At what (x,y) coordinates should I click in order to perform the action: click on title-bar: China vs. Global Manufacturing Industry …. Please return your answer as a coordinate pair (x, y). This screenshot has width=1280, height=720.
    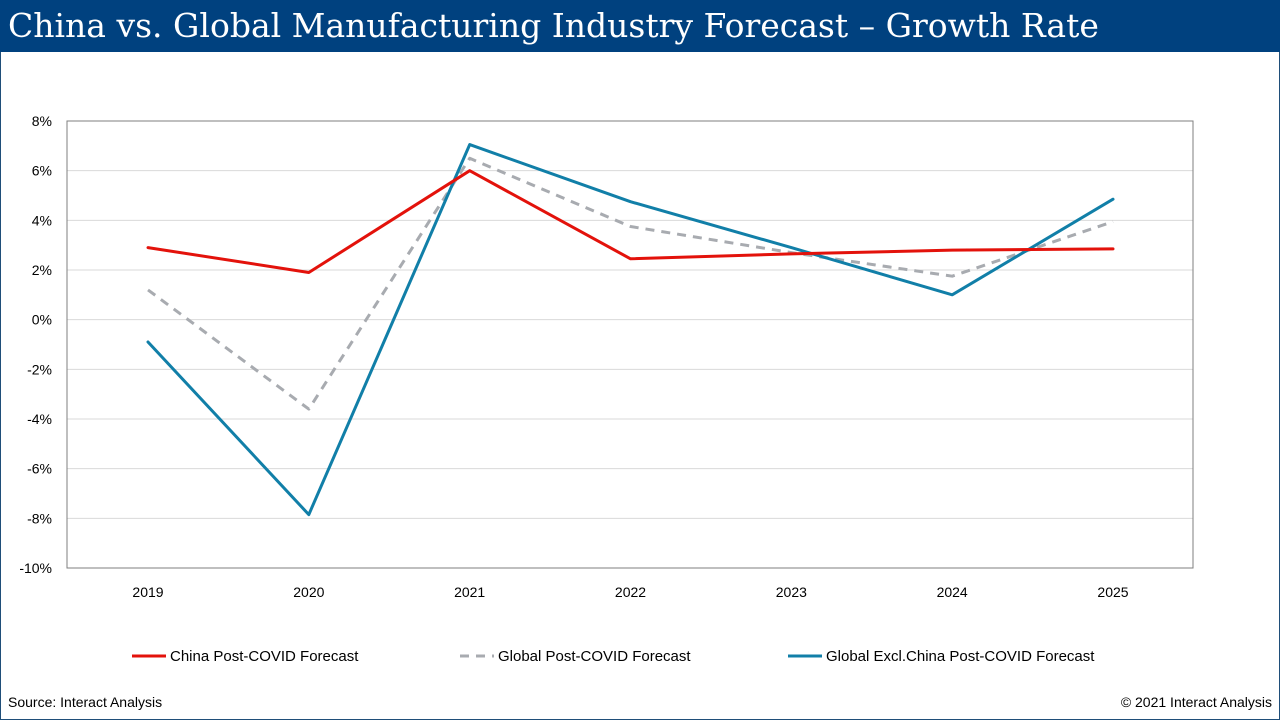
    Looking at the image, I should click on (640, 26).